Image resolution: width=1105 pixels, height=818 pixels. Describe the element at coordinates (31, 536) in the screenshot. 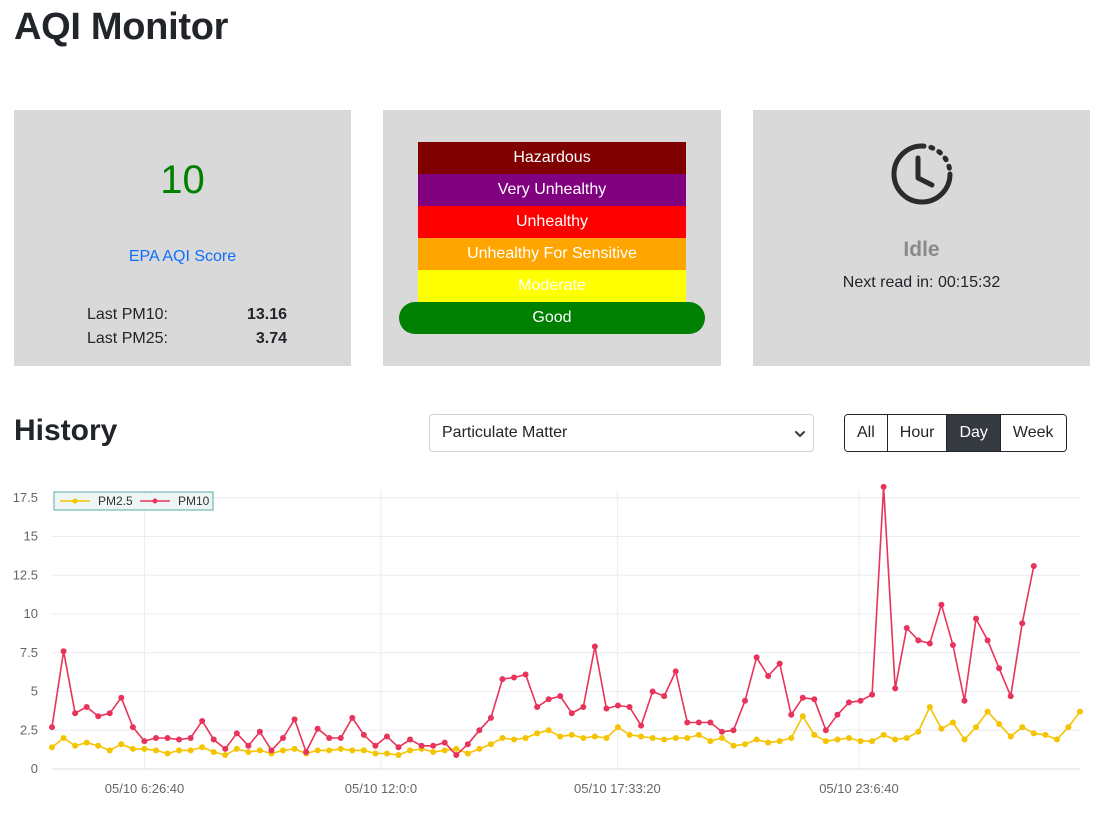

I see `y-tick-label: 15` at that location.